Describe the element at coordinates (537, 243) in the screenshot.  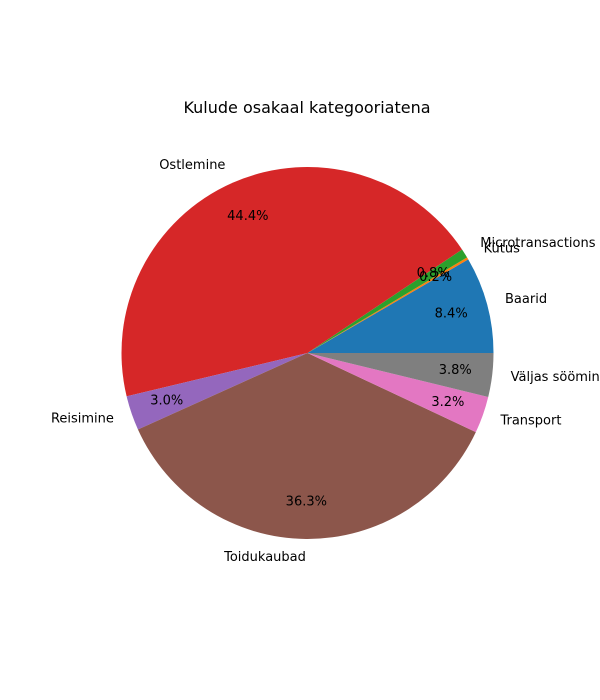
I see `slice-label-microtransactions: Microtransactions` at that location.